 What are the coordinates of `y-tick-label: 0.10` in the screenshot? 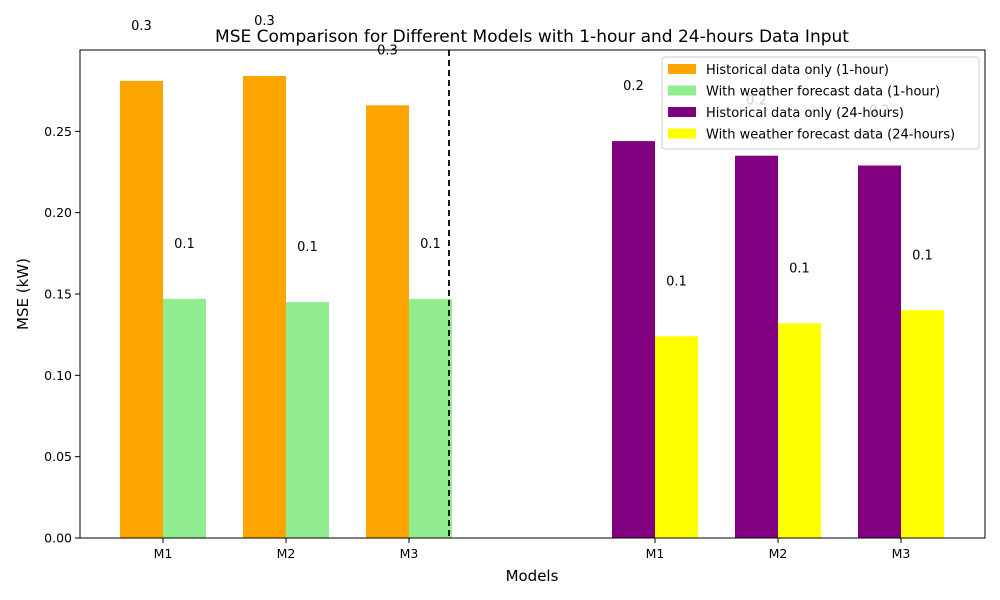 It's located at (58, 375).